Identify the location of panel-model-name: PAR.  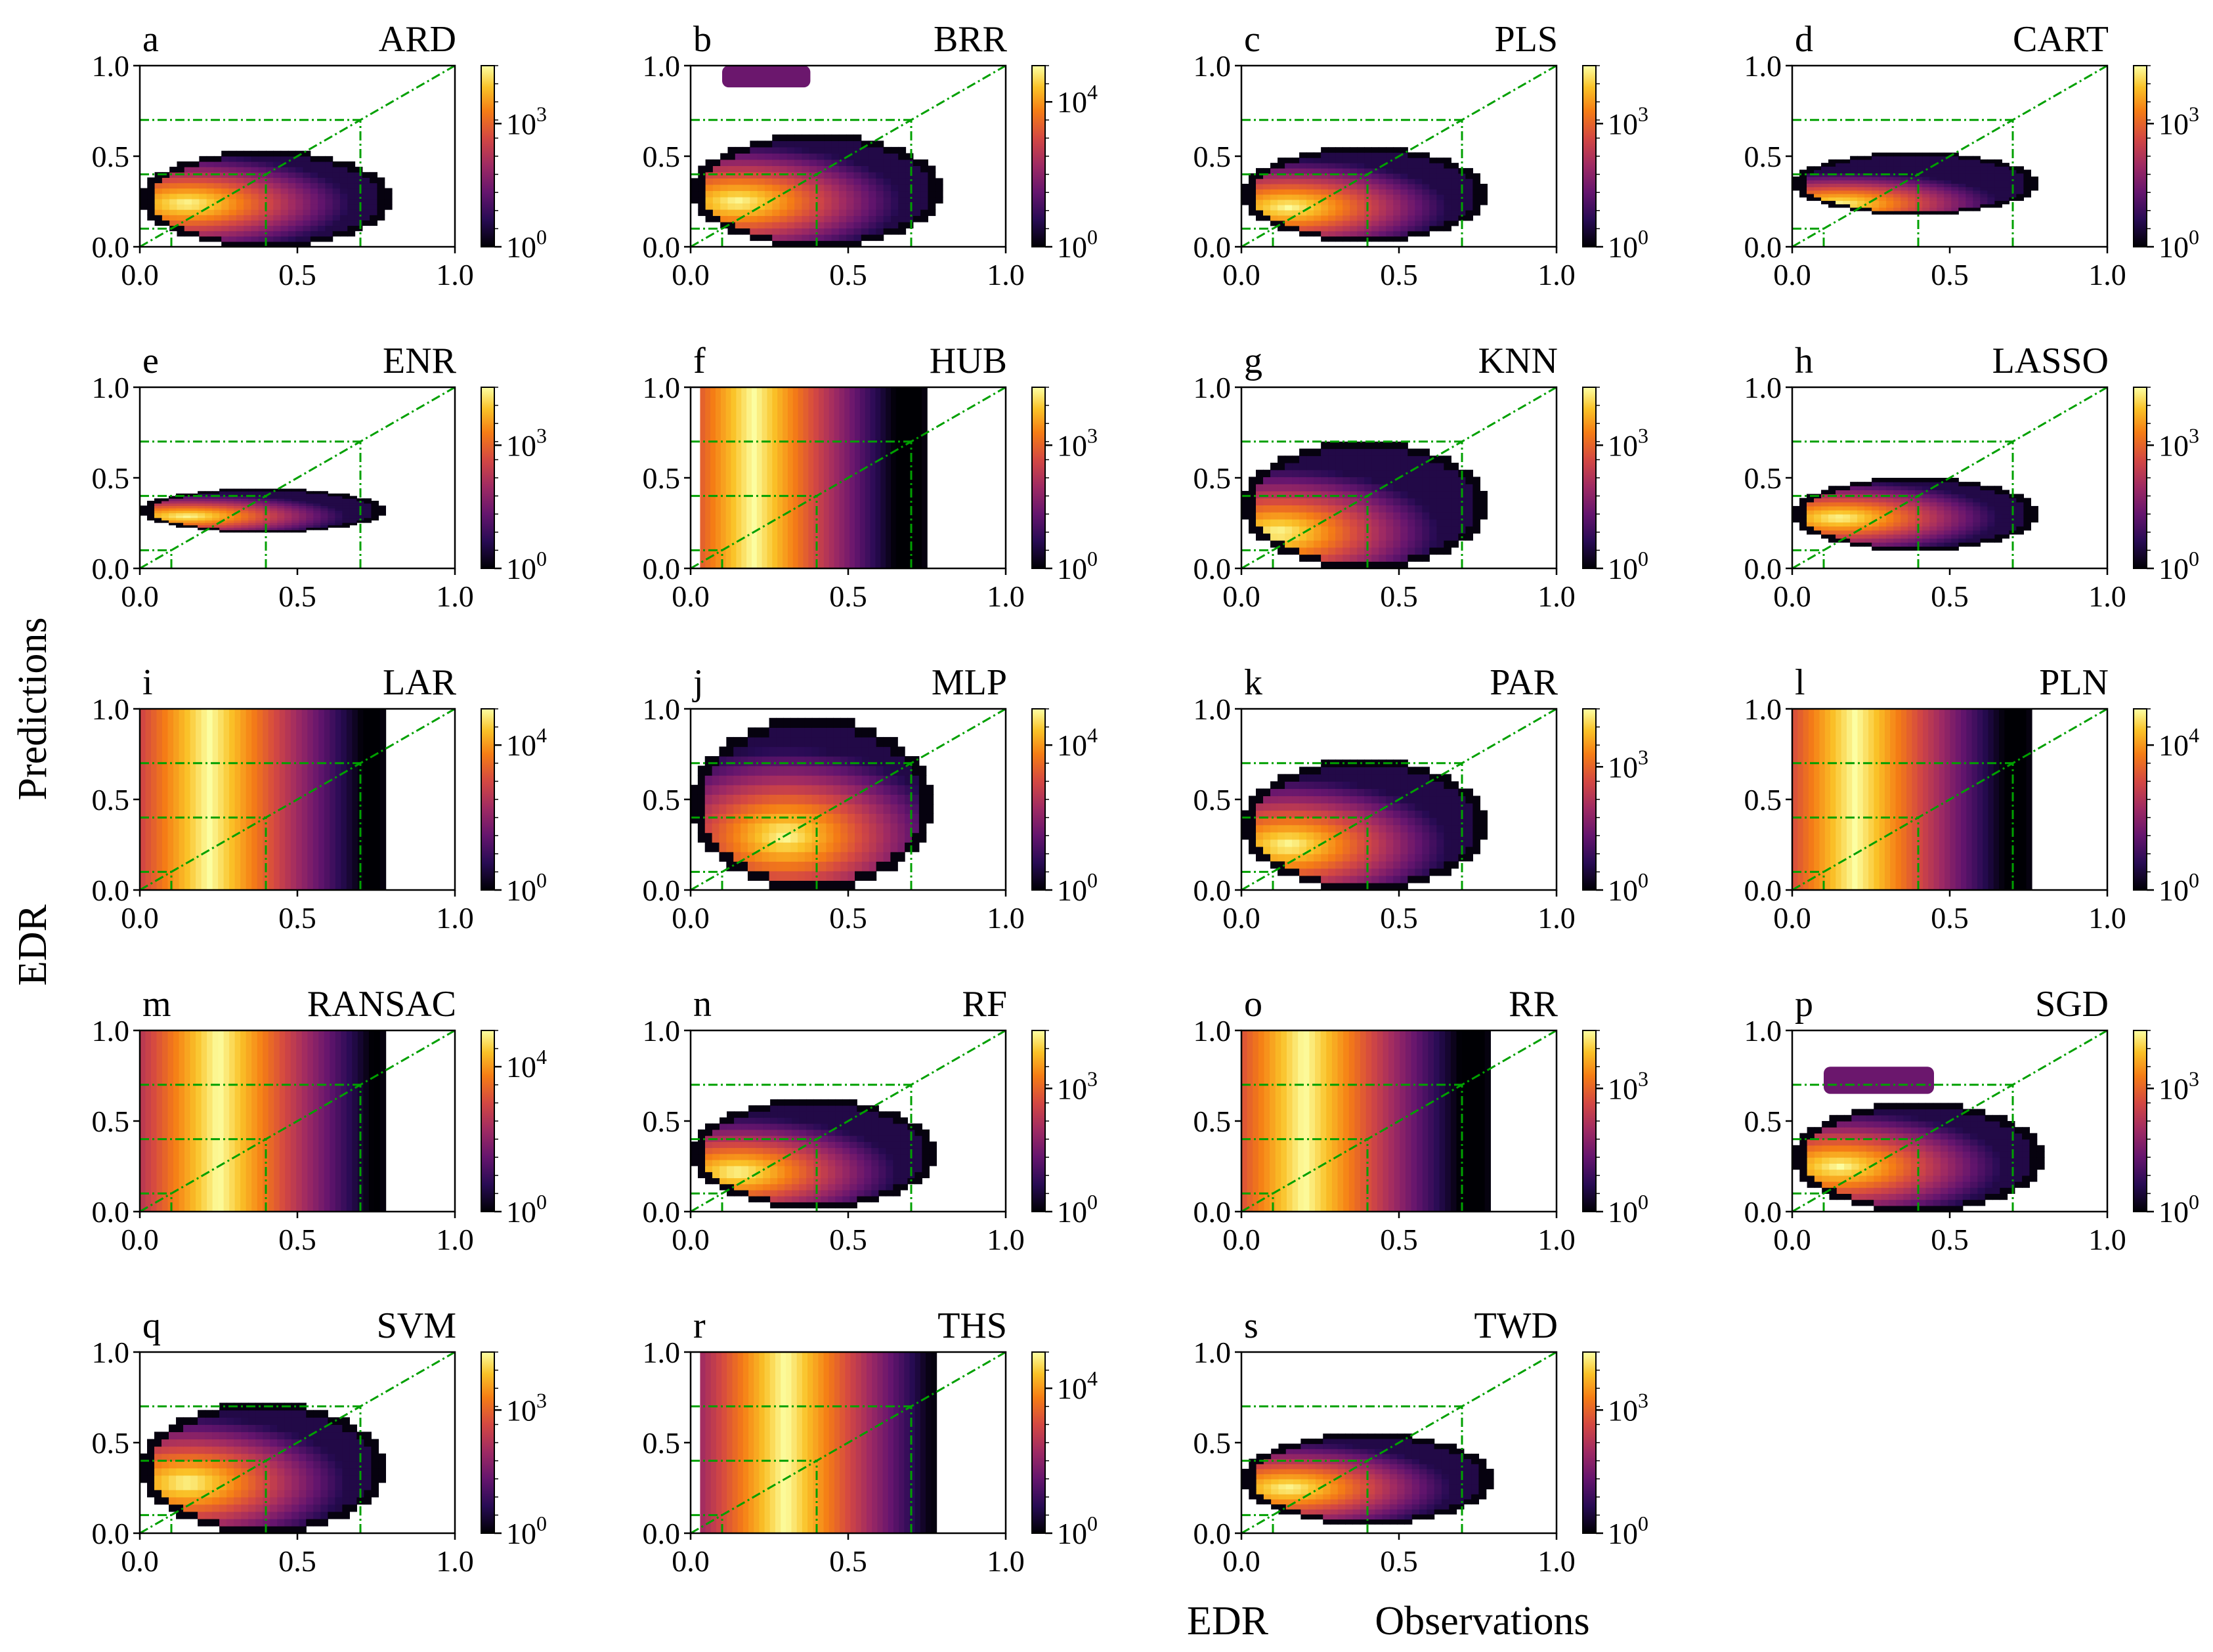
(1524, 682).